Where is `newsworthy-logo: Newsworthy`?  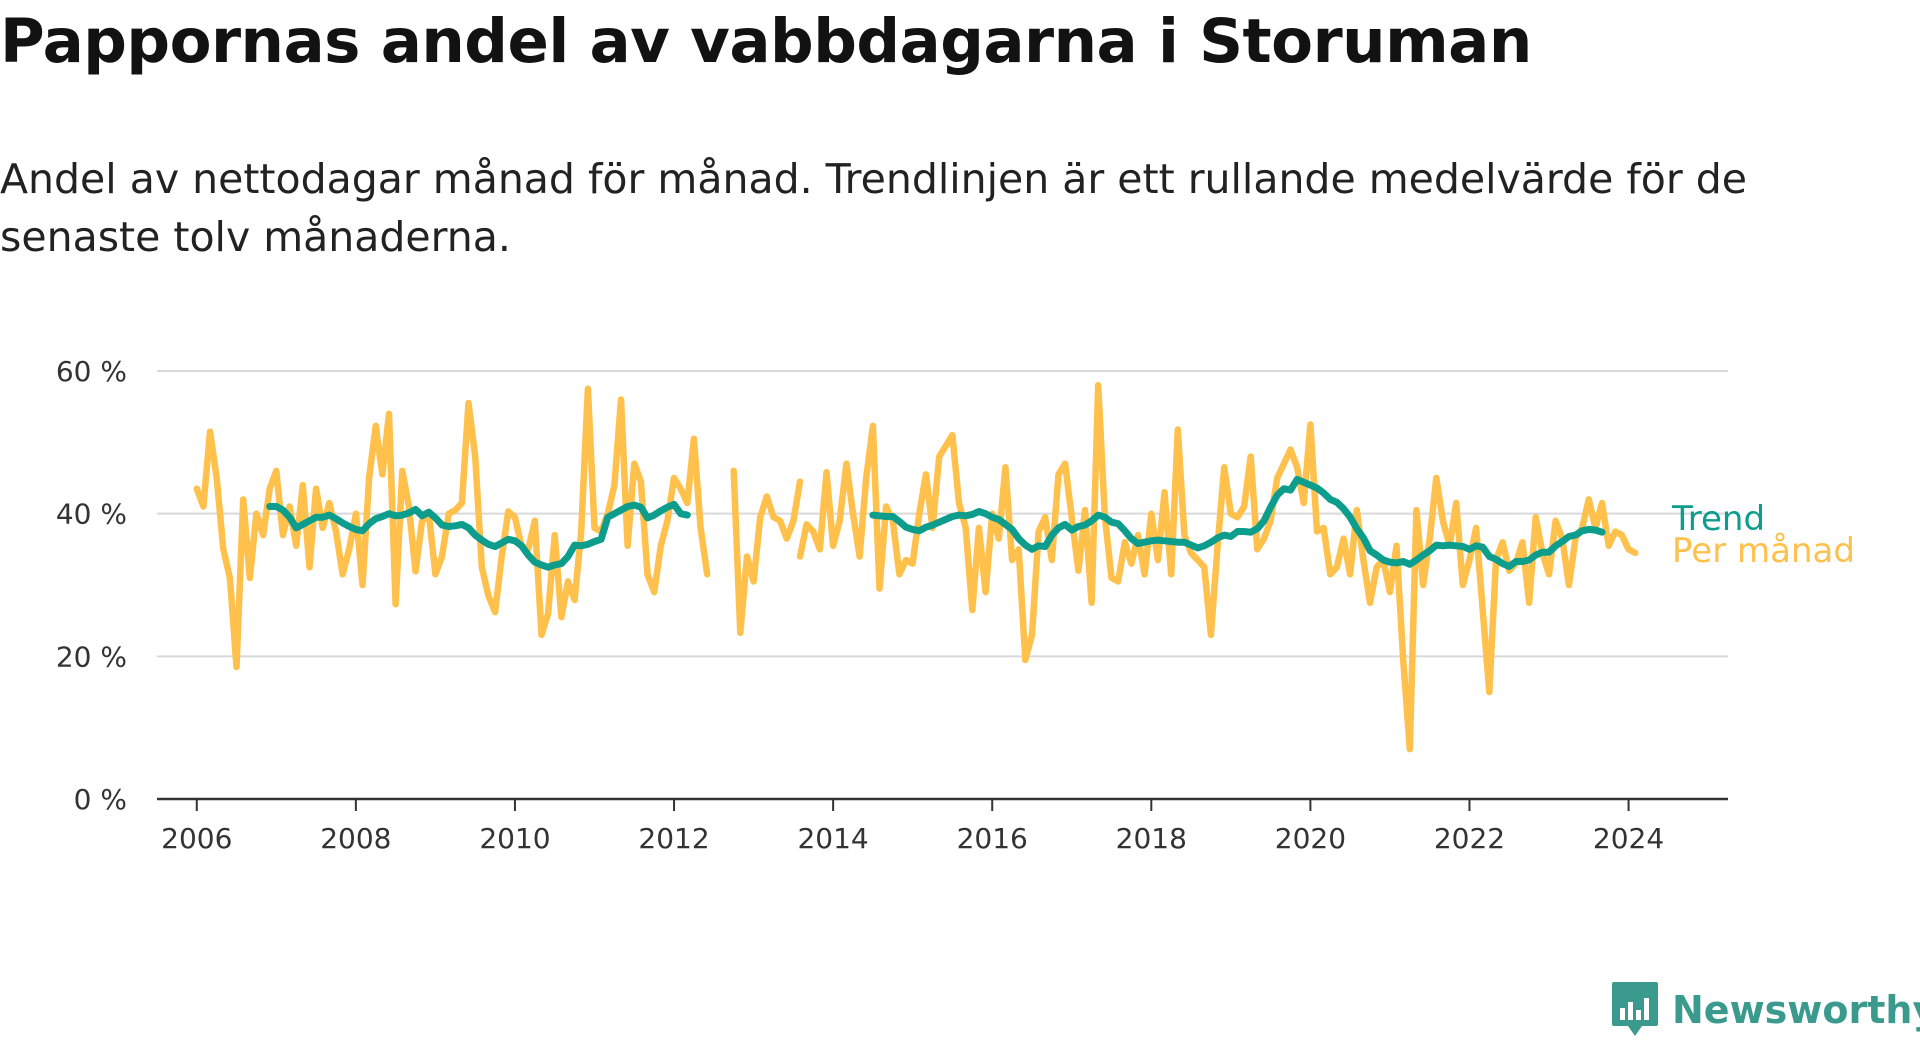
newsworthy-logo: Newsworthy is located at coordinates (1765, 1010).